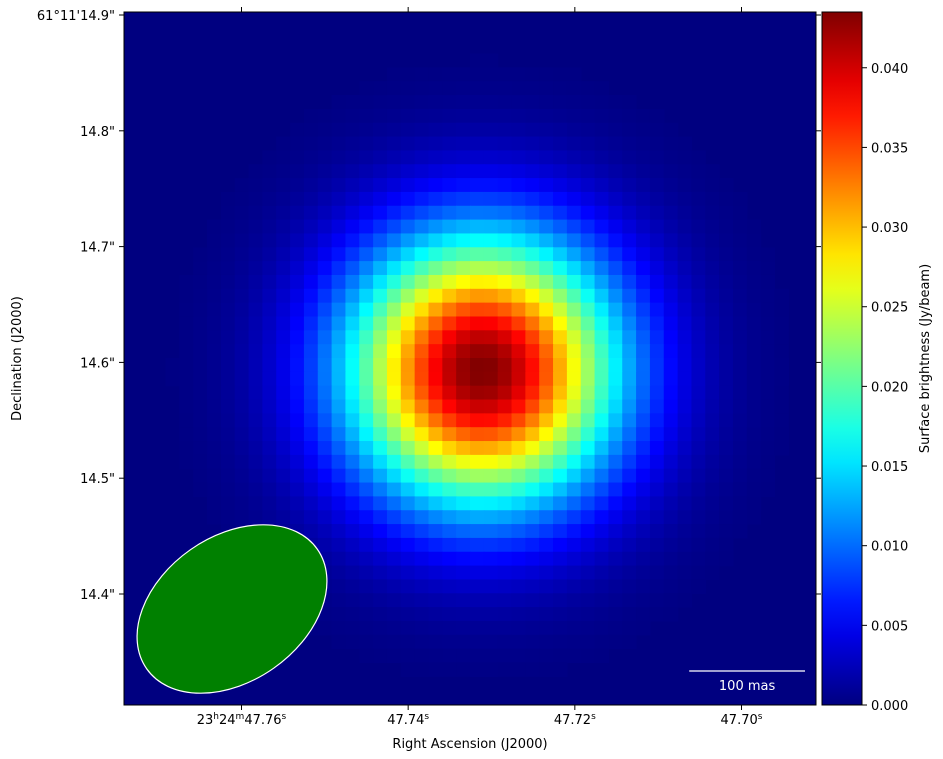 This screenshot has height=759, width=943. I want to click on colorbar-tick-label: 0.000, so click(889, 706).